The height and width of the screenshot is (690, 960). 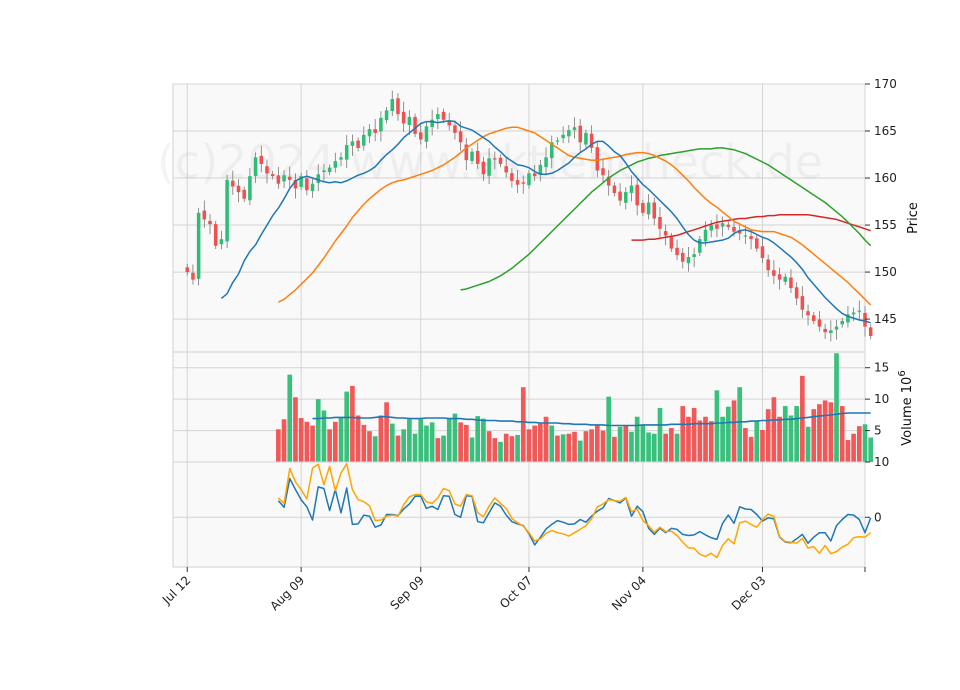 I want to click on oscillator-grid, so click(x=519, y=514).